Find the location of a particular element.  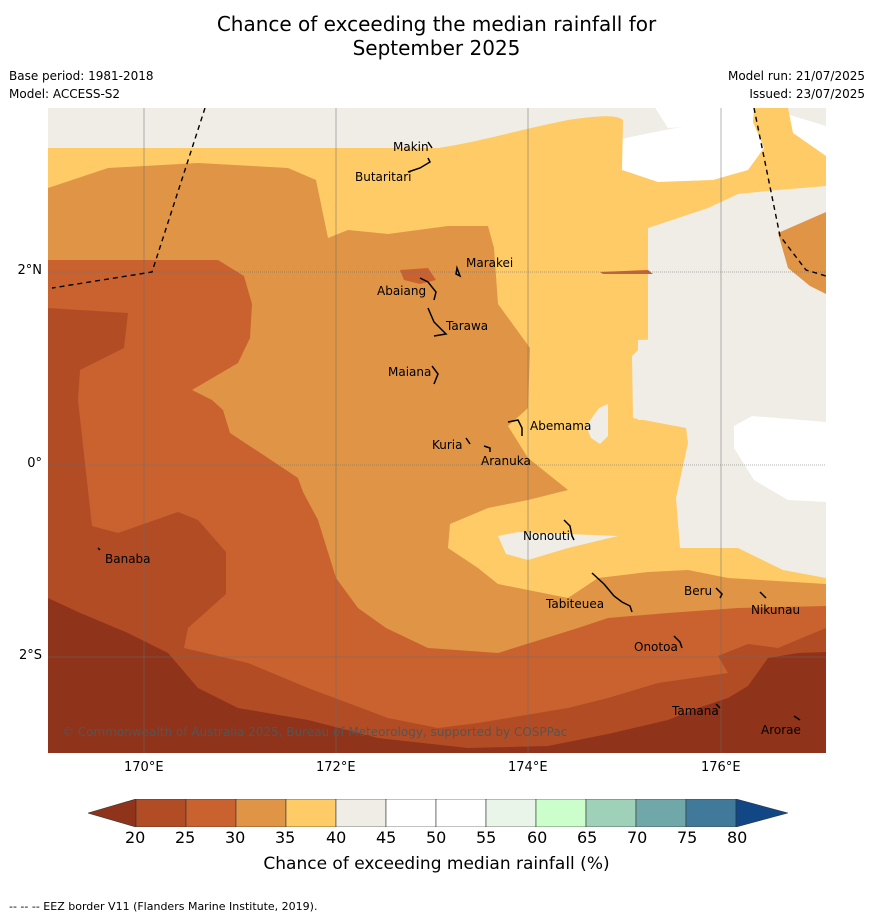

island-nikunau is located at coordinates (763, 595).